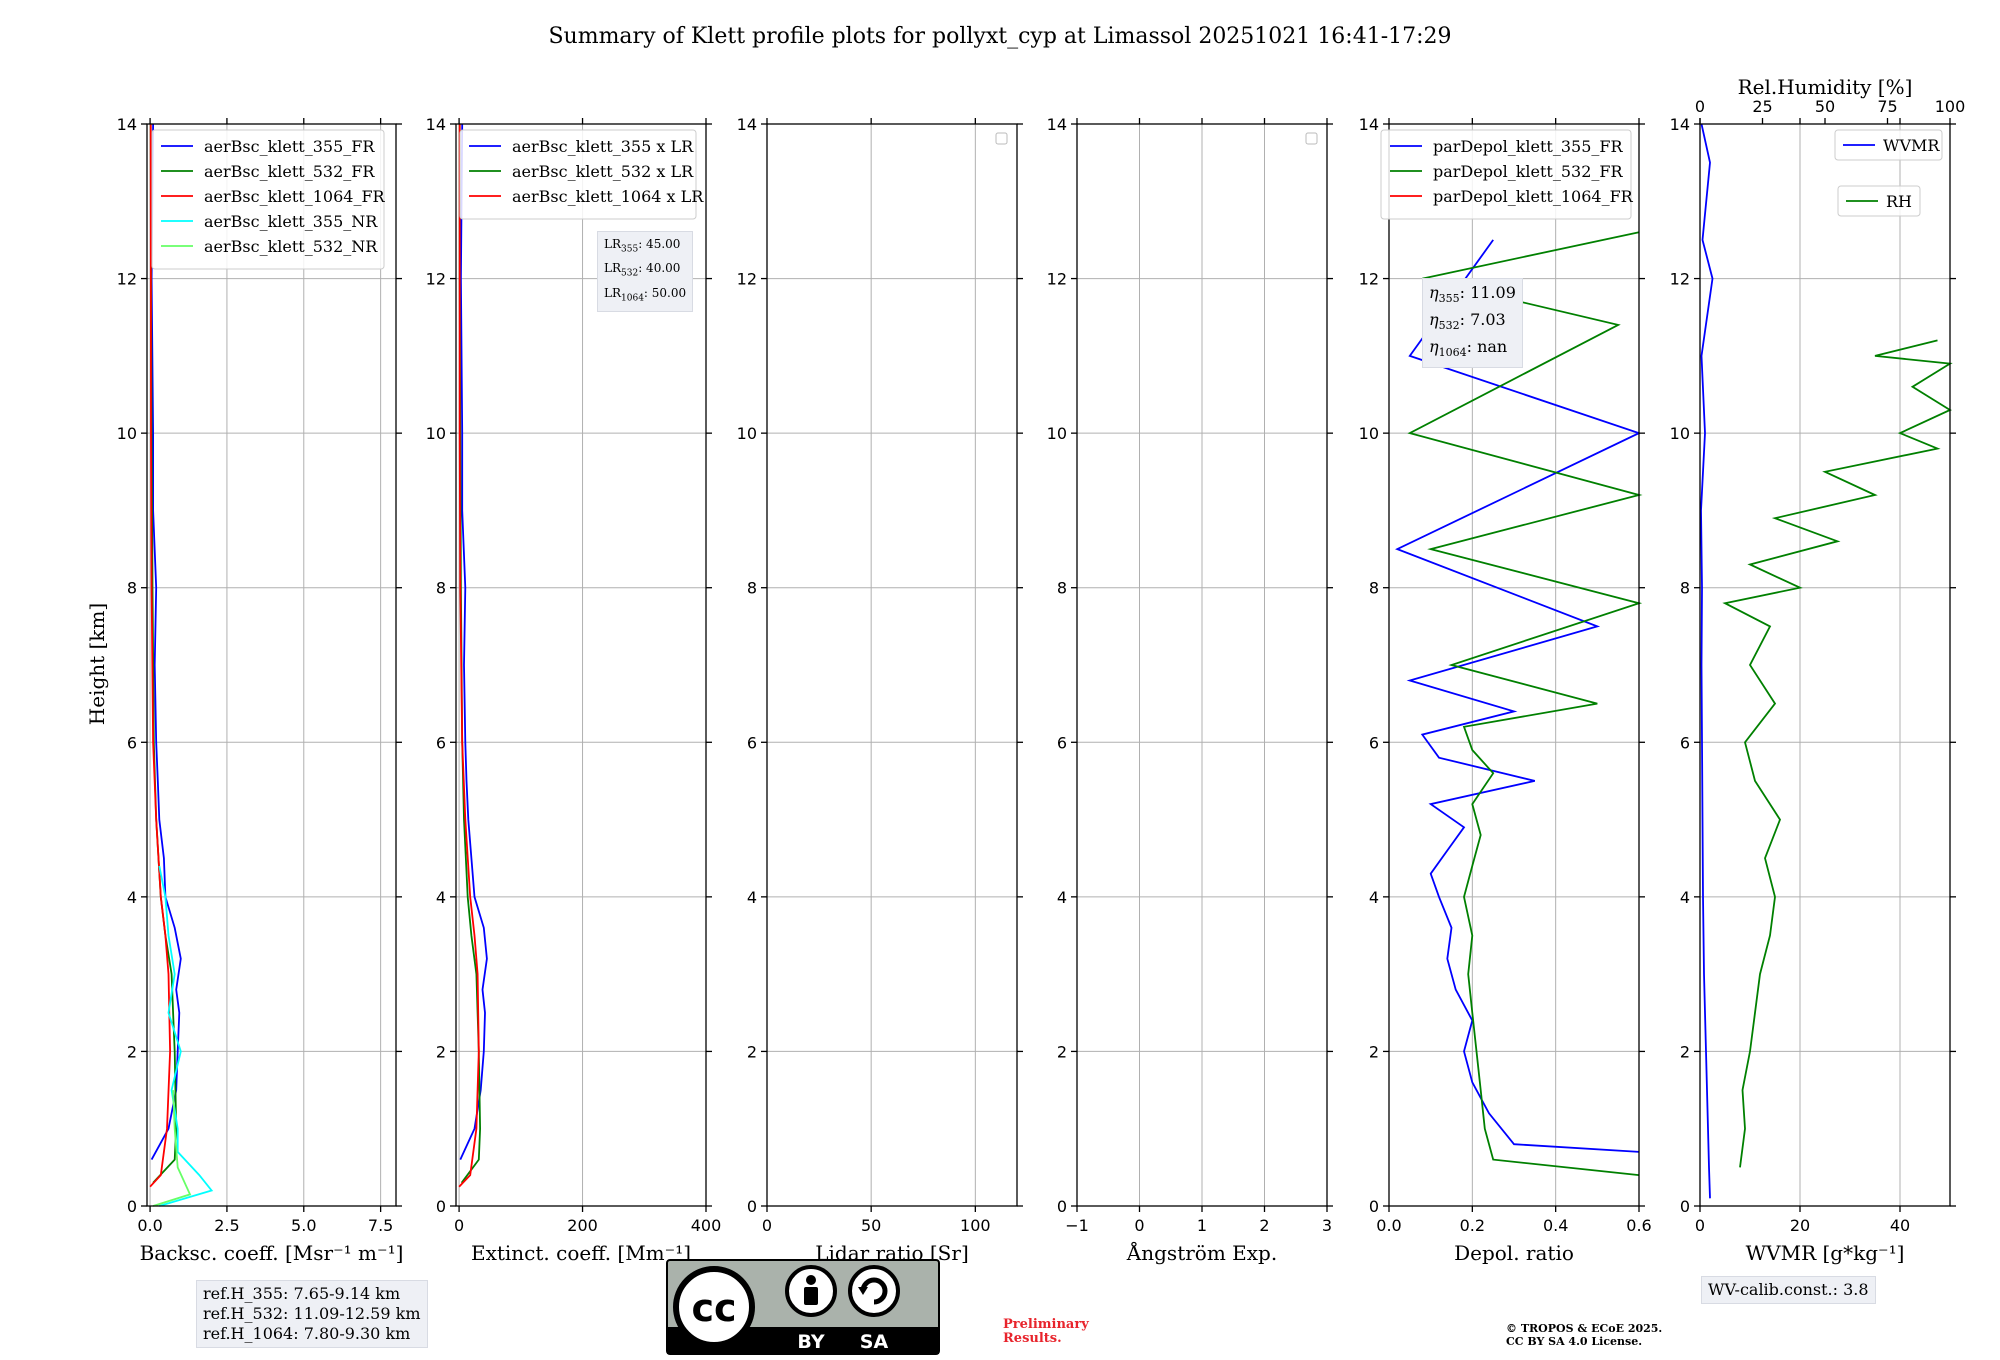 This screenshot has width=2000, height=1360. I want to click on x-tick-label: 2.5, so click(226, 1225).